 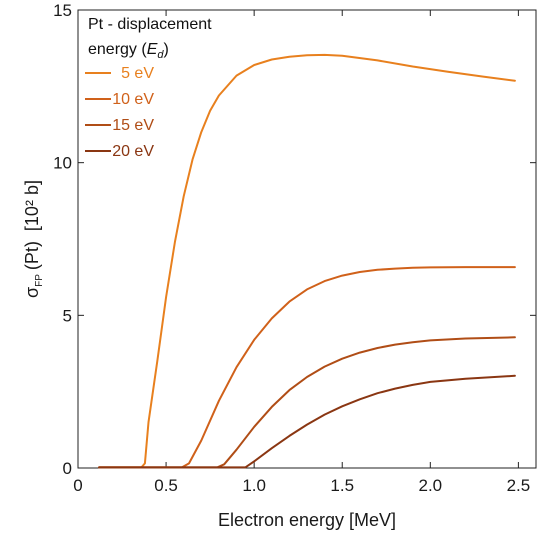 What do you see at coordinates (166, 49) in the screenshot?
I see `legend-title-suffix: )` at bounding box center [166, 49].